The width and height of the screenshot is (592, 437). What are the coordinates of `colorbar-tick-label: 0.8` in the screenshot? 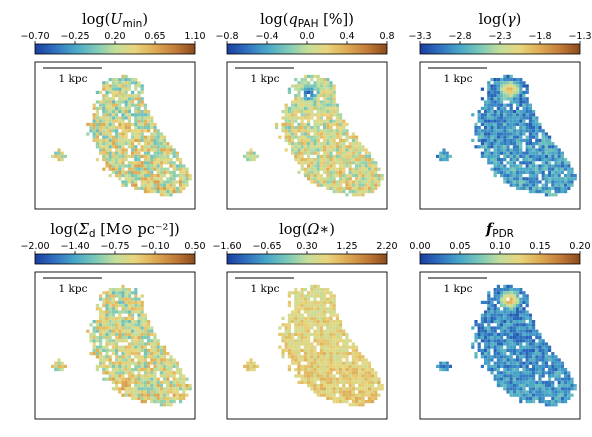 It's located at (386, 36).